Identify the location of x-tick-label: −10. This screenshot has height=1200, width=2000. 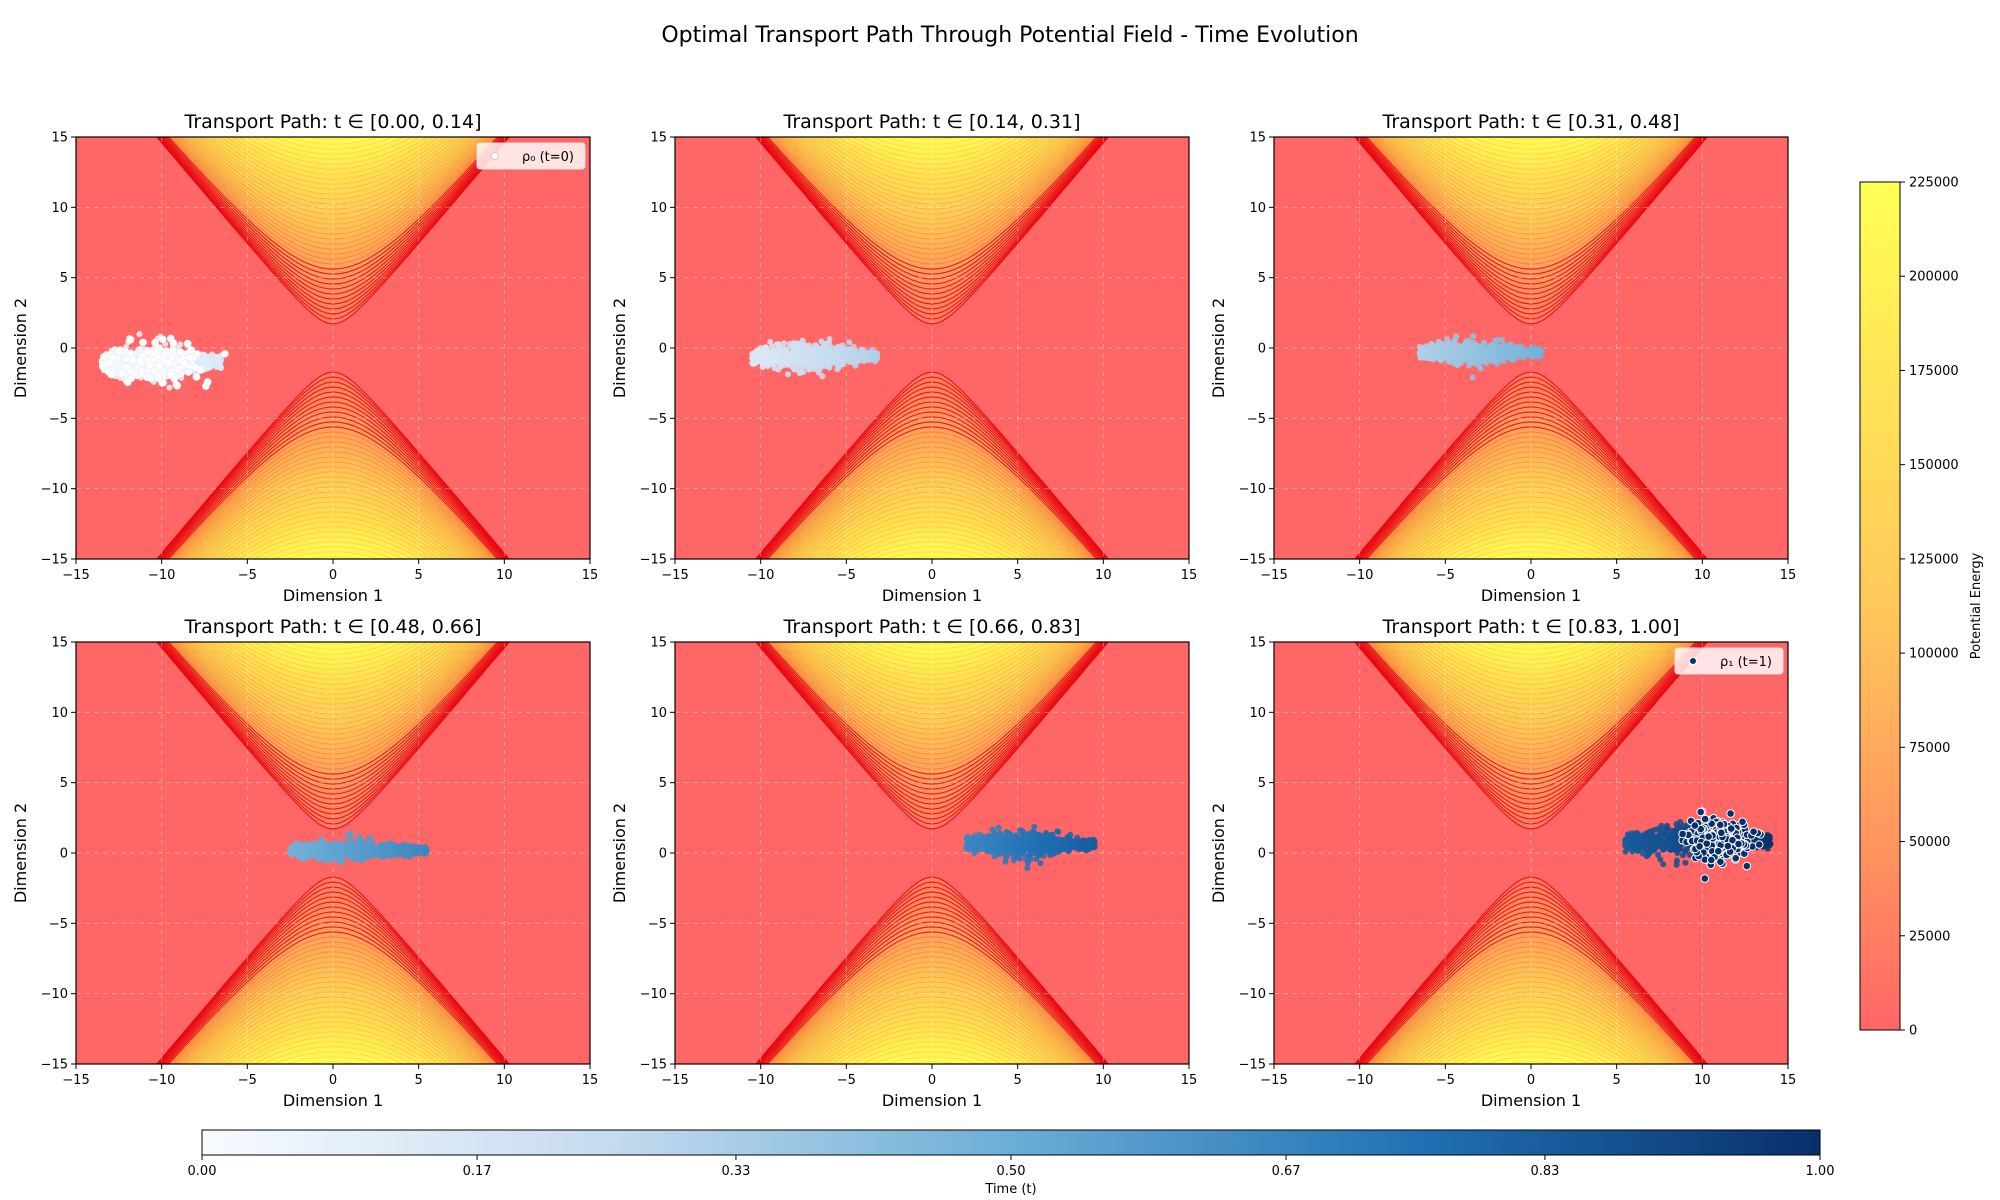
(760, 1080).